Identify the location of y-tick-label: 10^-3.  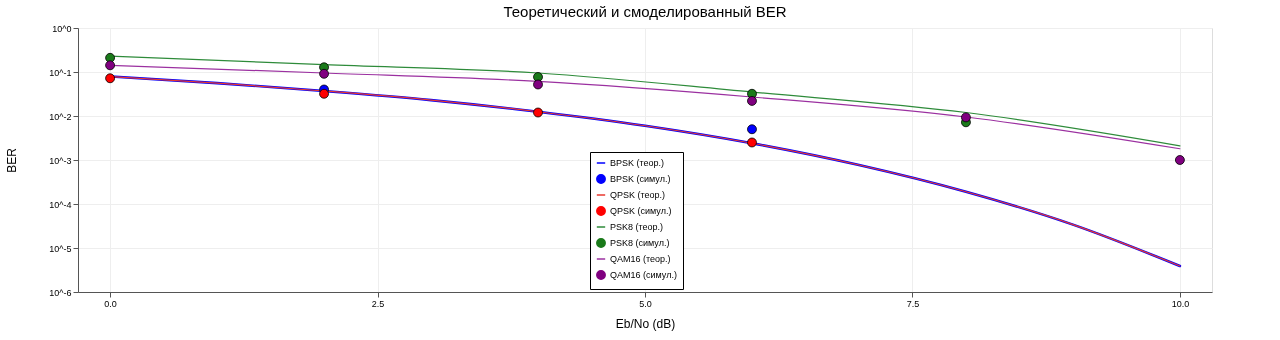
(60, 160).